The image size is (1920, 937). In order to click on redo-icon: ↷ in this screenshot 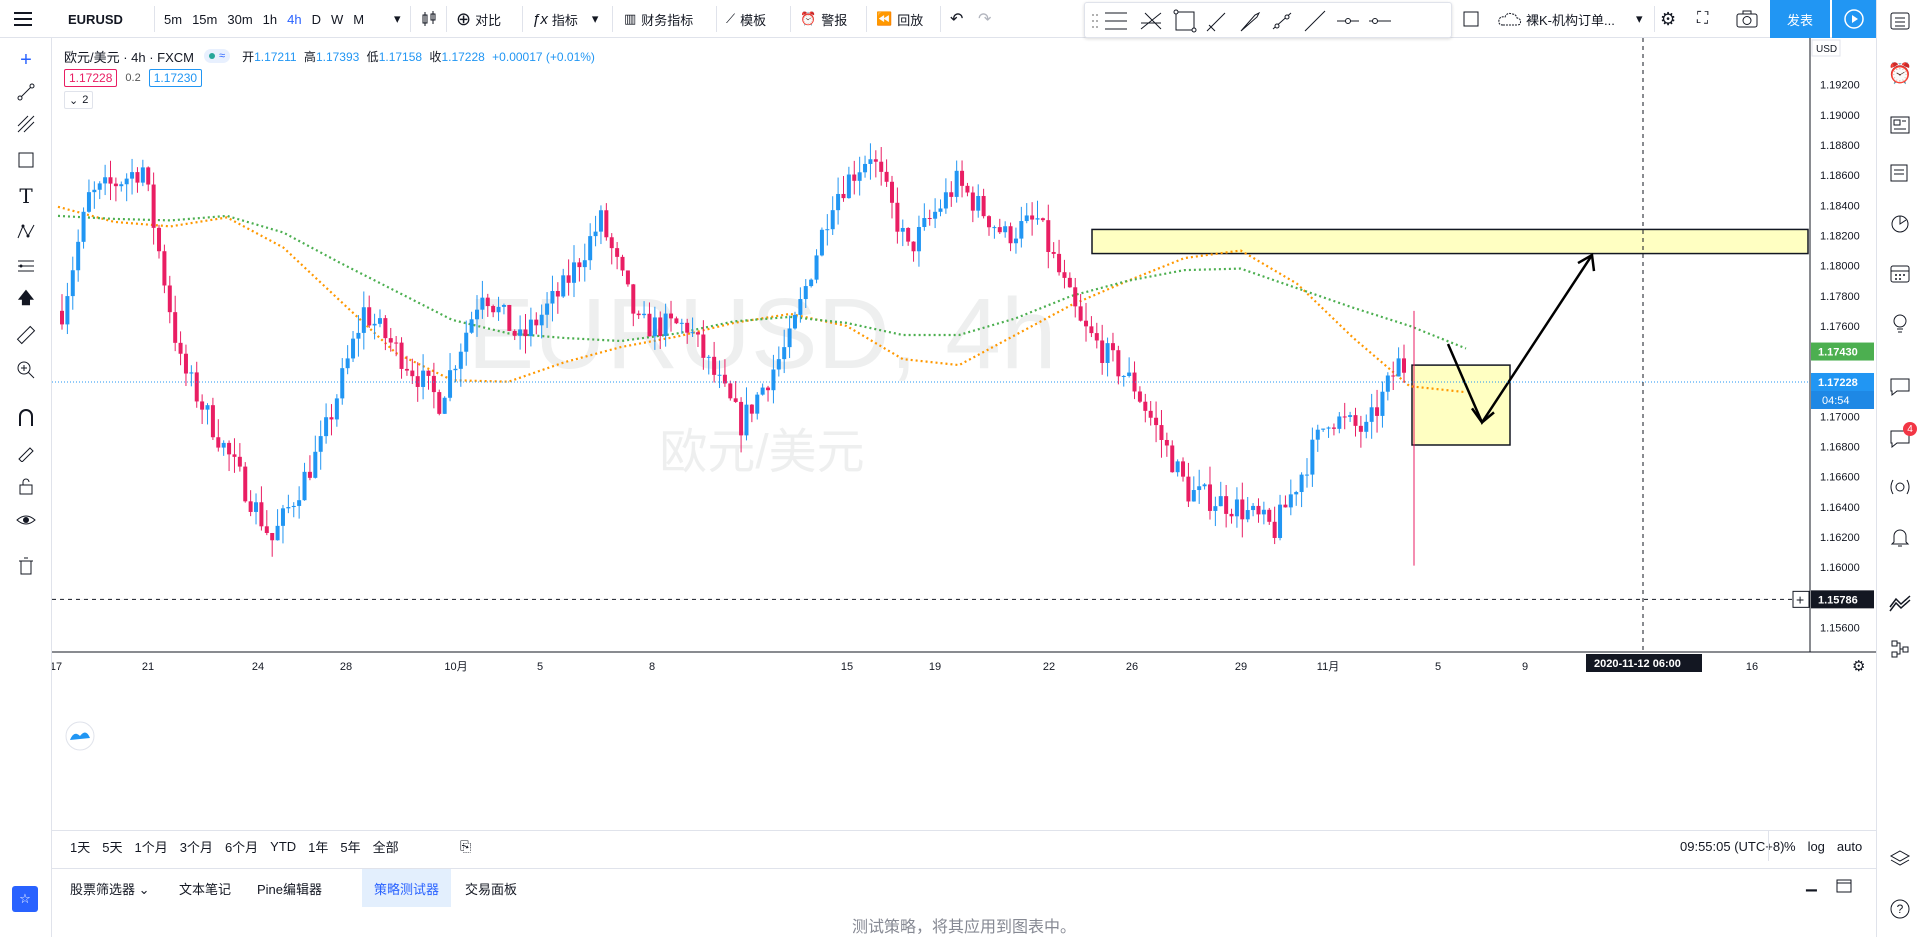, I will do `click(985, 19)`.